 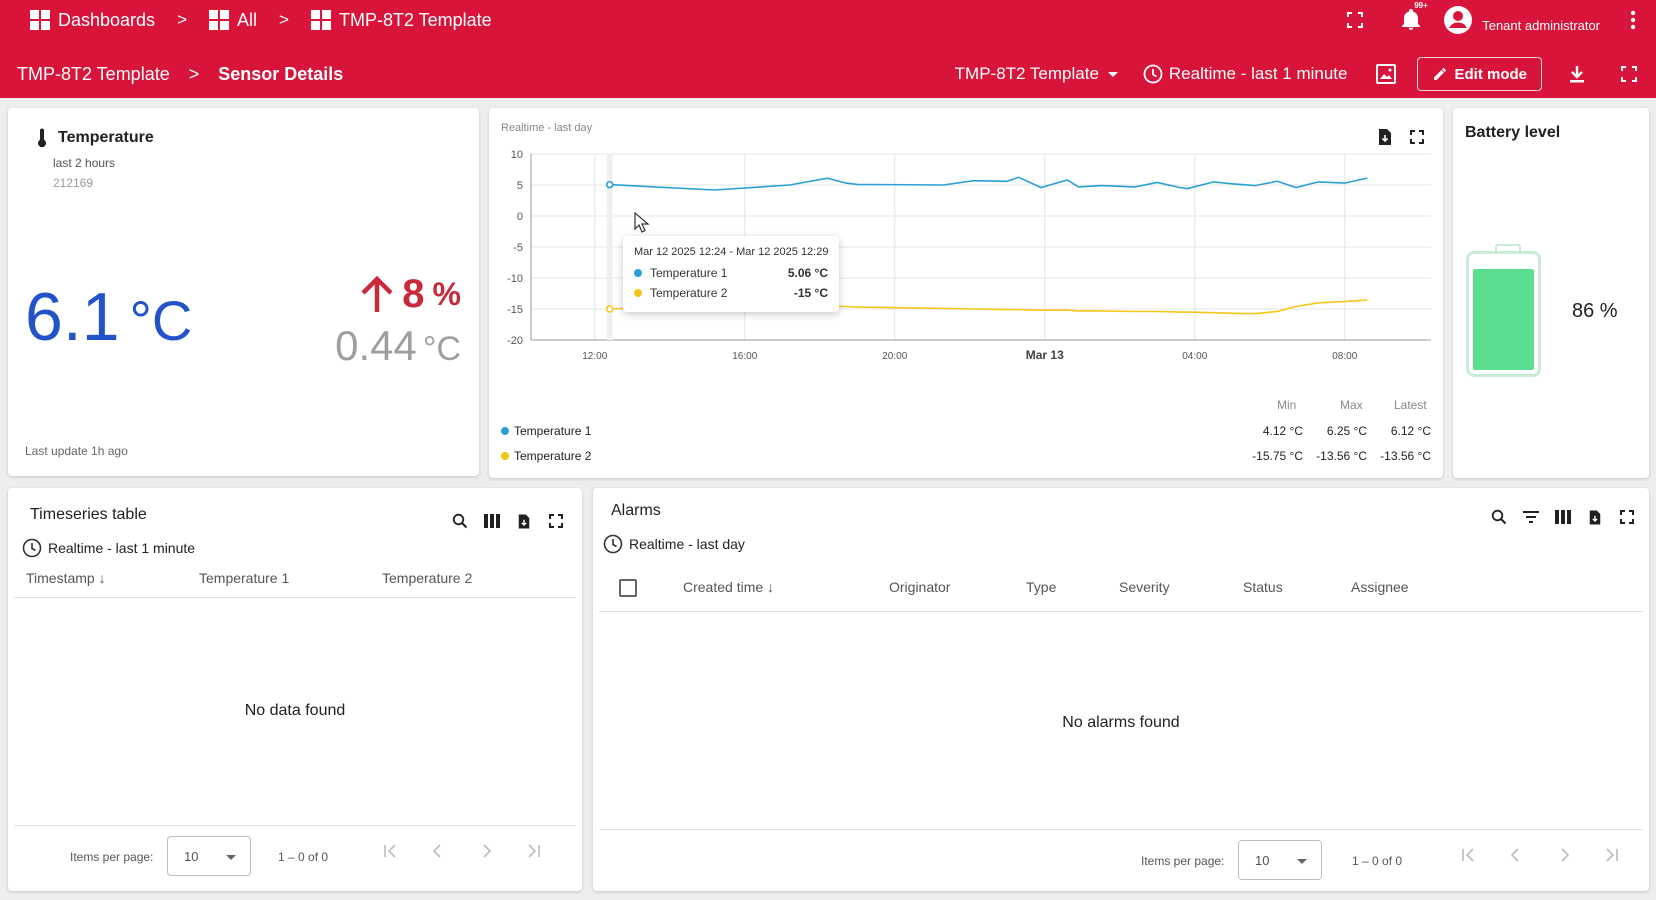 I want to click on file-export-icon, so click(x=1595, y=517).